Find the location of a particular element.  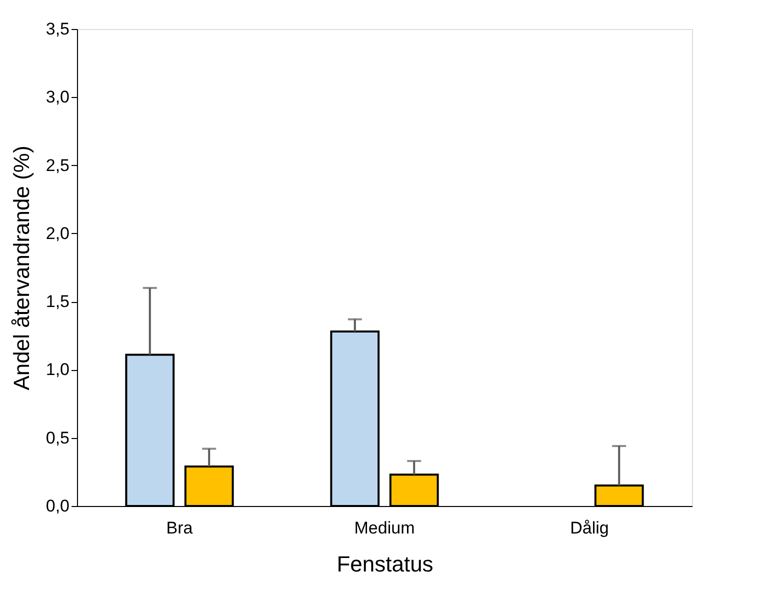

x-tick-label: Bra is located at coordinates (180, 528).